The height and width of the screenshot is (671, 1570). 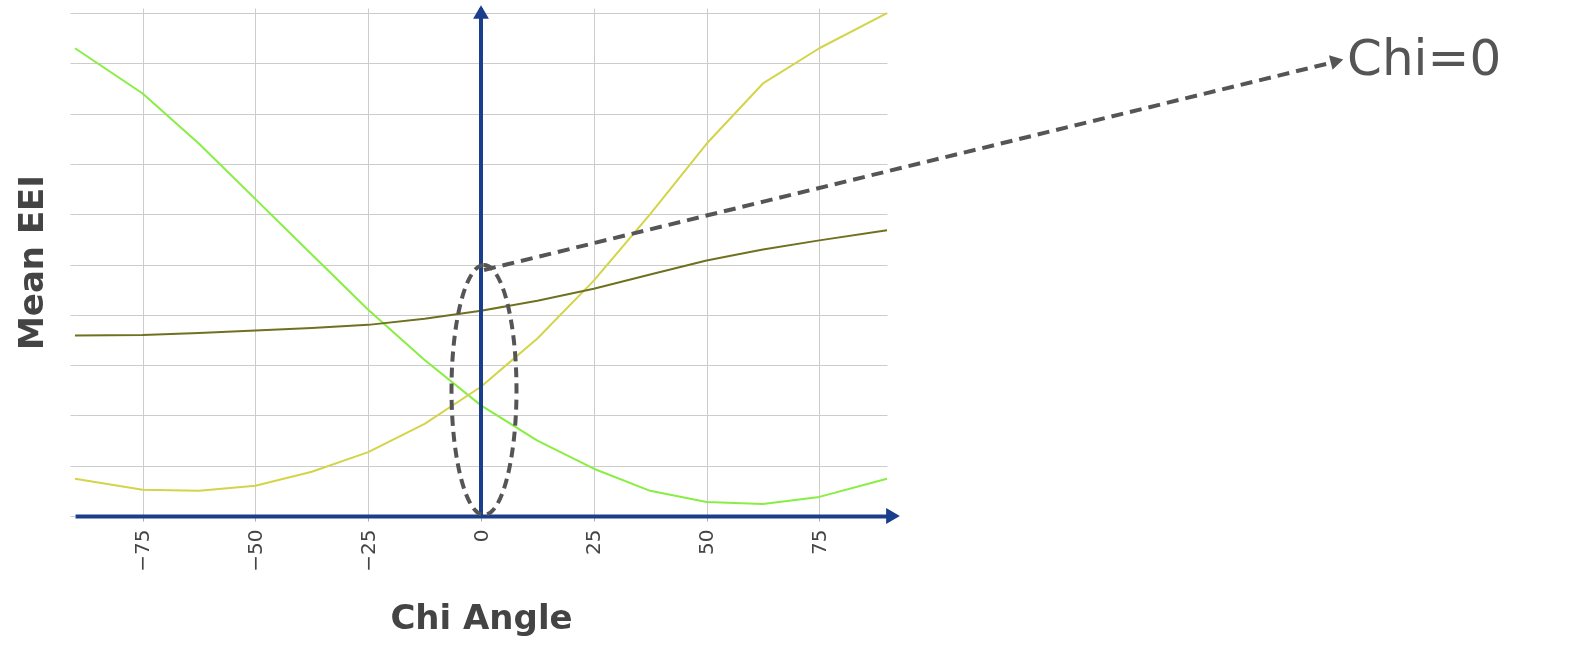 What do you see at coordinates (481, 616) in the screenshot?
I see `x-axis-title: Chi Angle` at bounding box center [481, 616].